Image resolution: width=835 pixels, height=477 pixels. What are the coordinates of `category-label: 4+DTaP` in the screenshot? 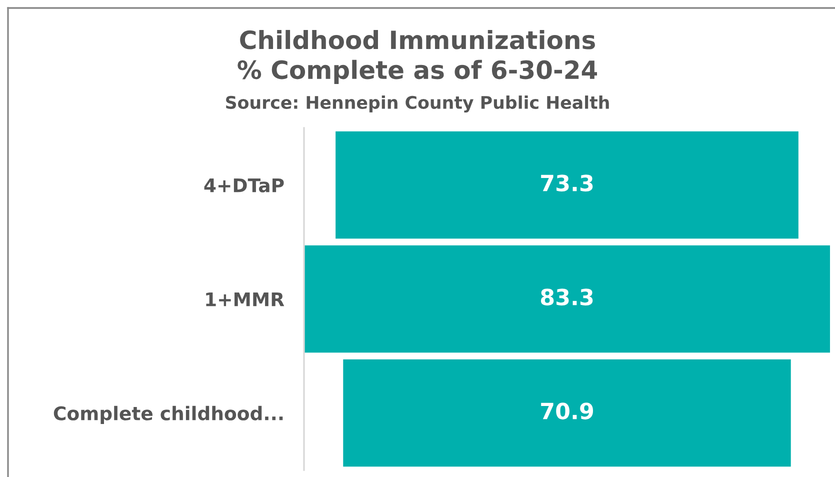 It's located at (244, 185).